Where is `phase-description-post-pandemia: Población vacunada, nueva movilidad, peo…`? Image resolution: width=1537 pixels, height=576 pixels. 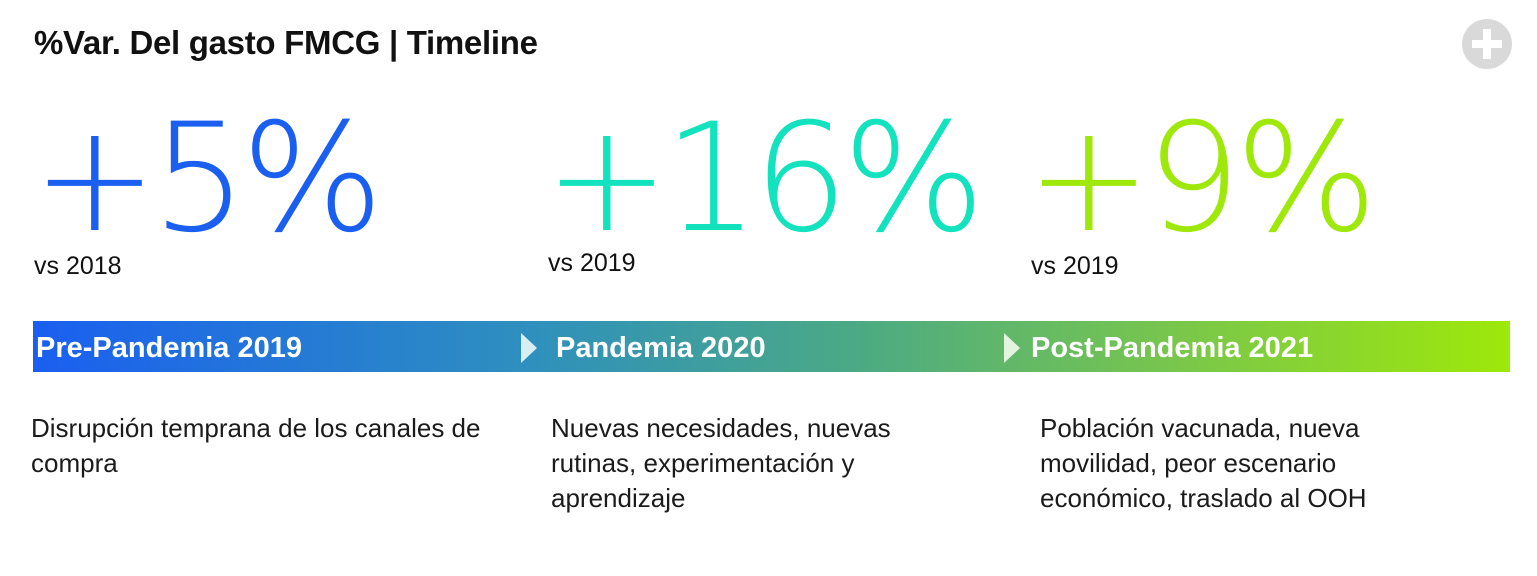 phase-description-post-pandemia: Población vacunada, nueva movilidad, peo… is located at coordinates (1203, 463).